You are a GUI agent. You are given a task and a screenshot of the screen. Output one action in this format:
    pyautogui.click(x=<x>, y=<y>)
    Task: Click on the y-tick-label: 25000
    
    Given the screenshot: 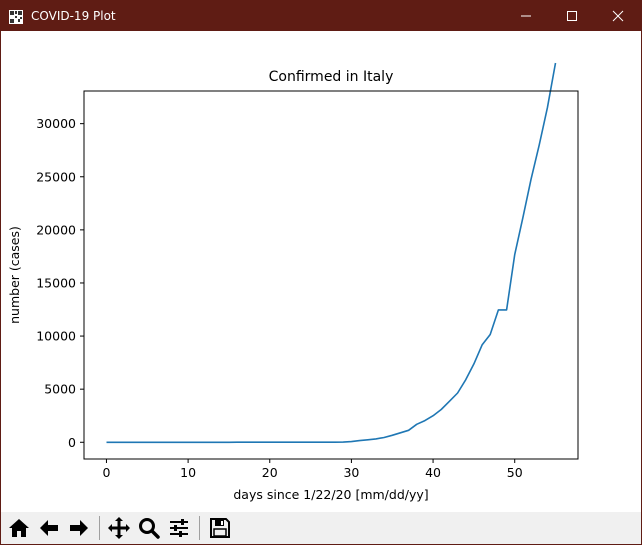 What is the action you would take?
    pyautogui.click(x=56, y=176)
    